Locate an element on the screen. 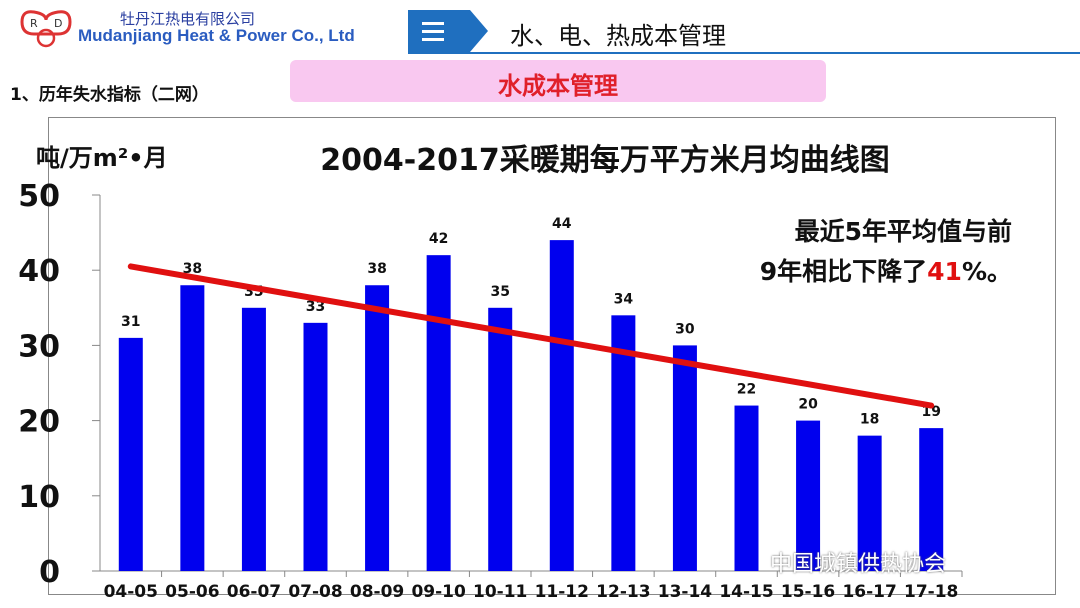  data-label: 33 is located at coordinates (315, 307).